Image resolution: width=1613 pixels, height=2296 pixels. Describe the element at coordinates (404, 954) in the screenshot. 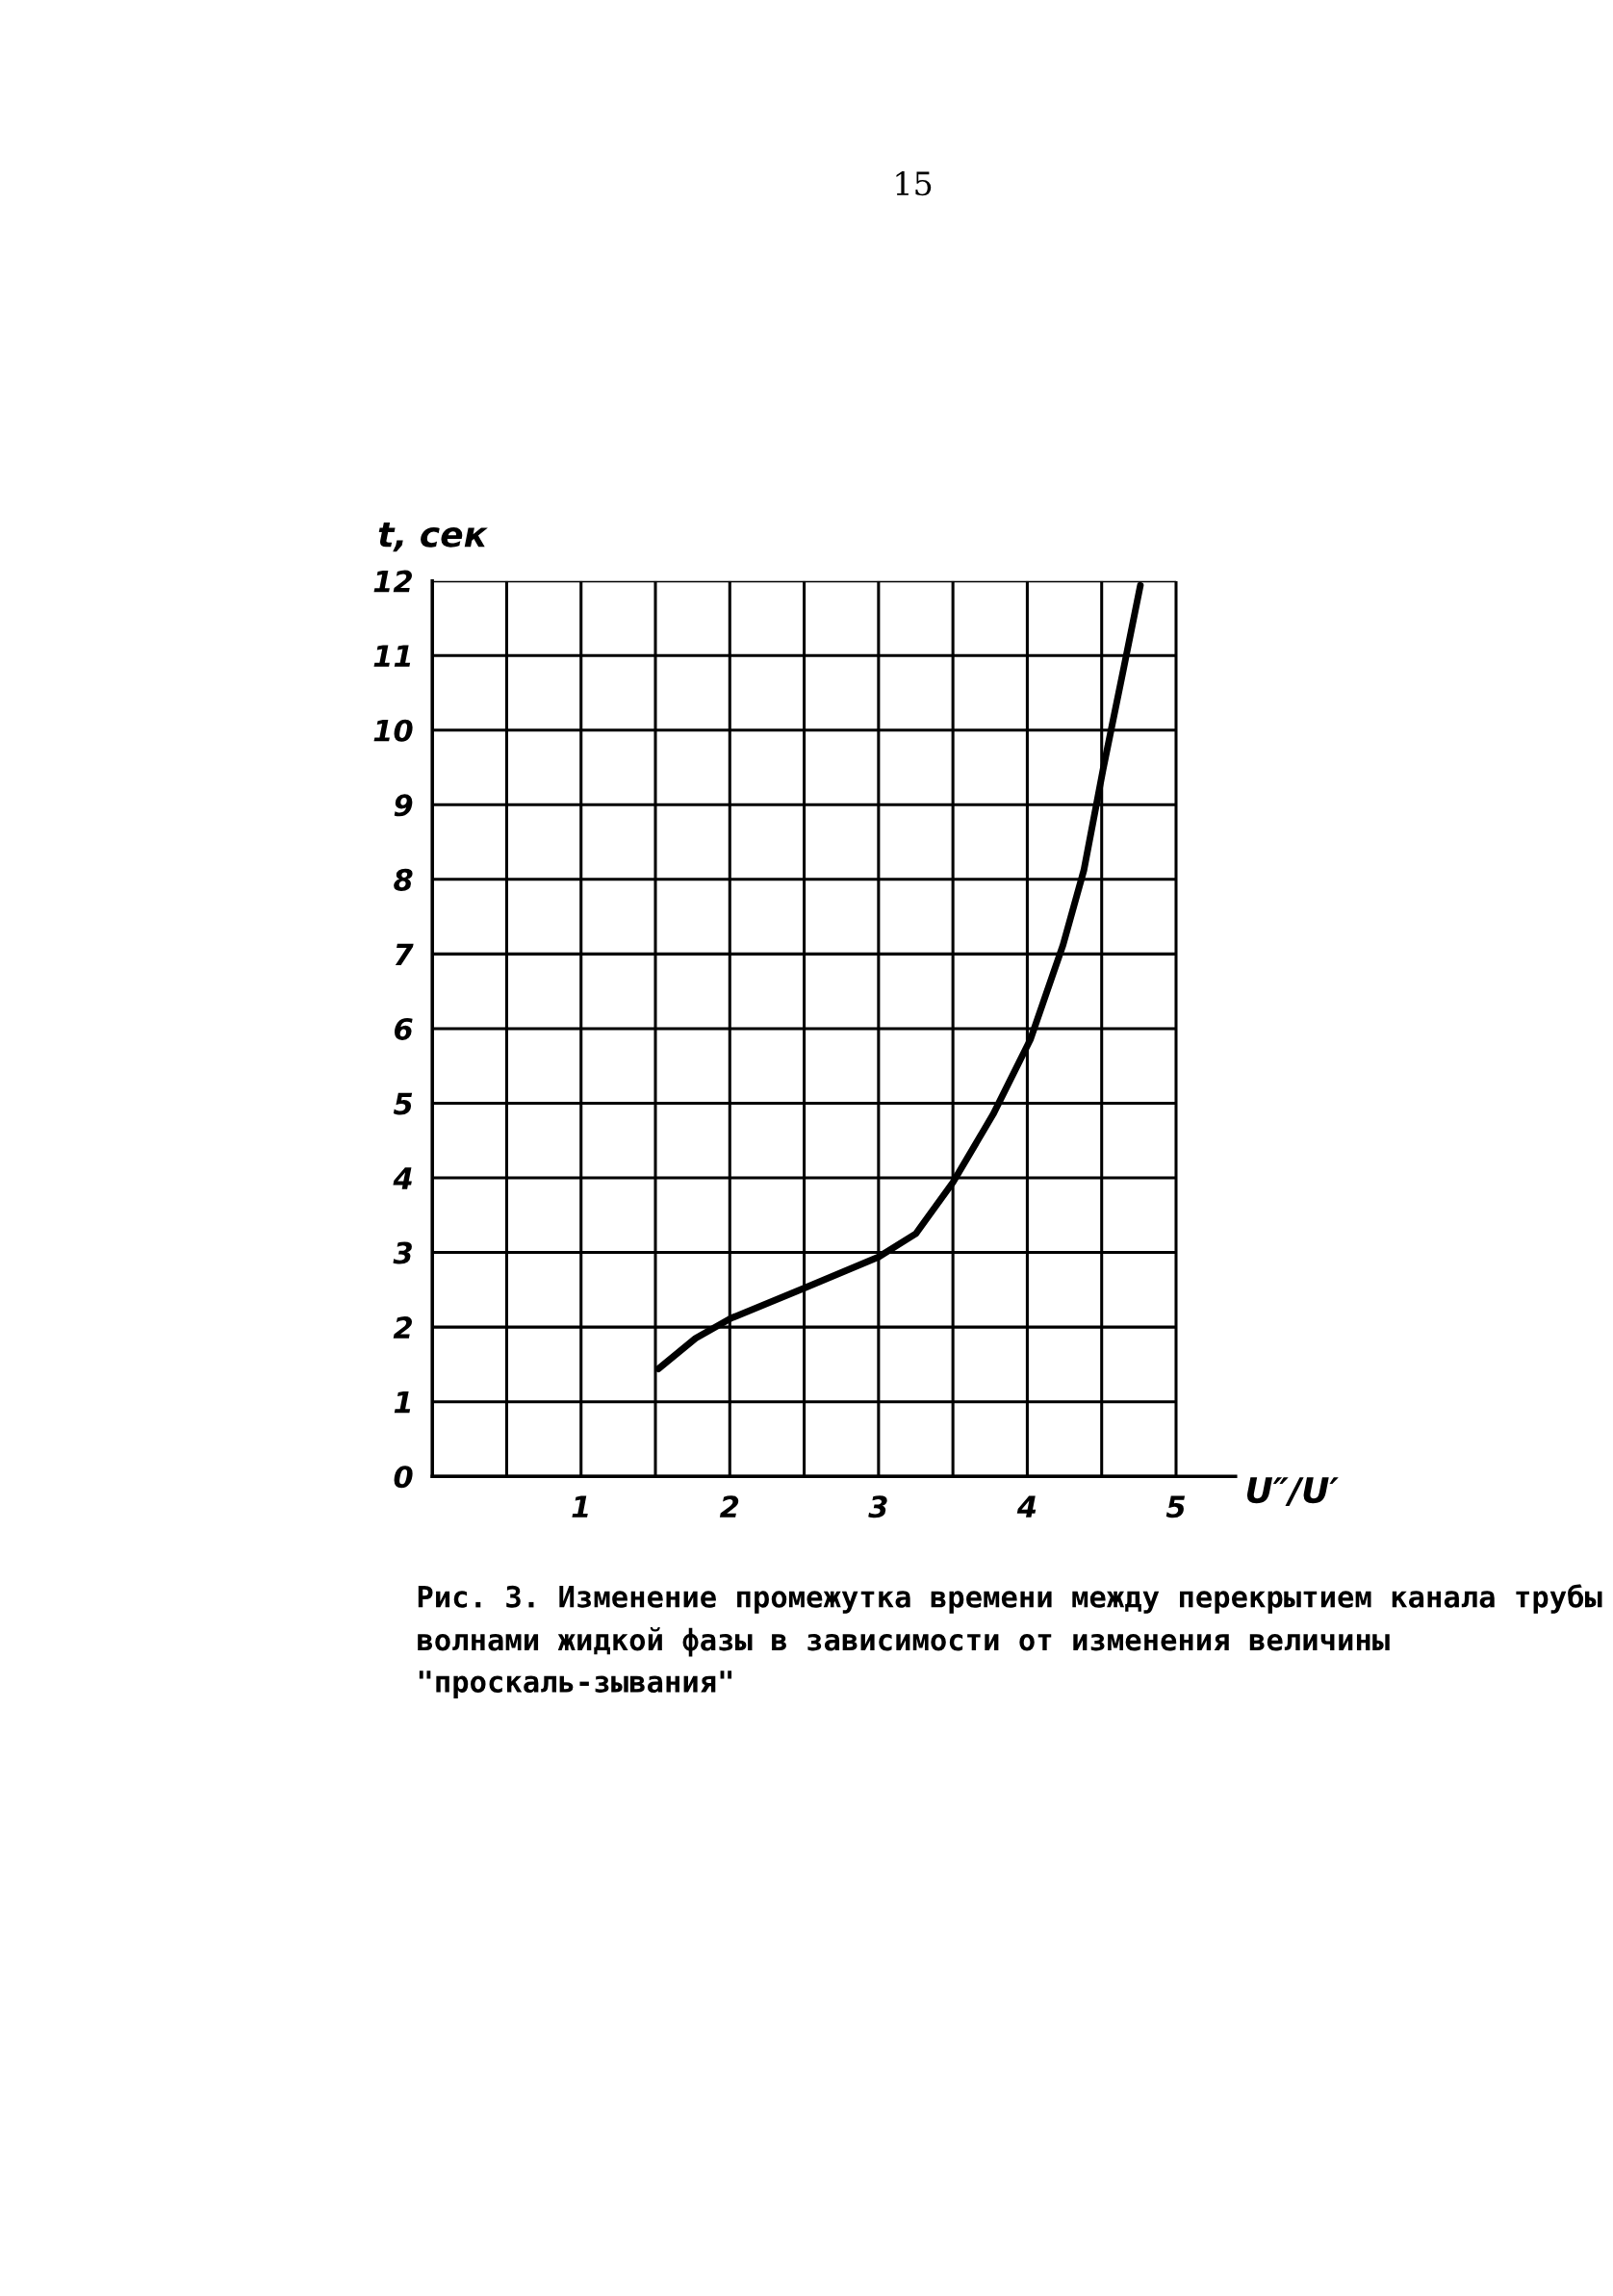

I see `y-tick-label: 7` at that location.